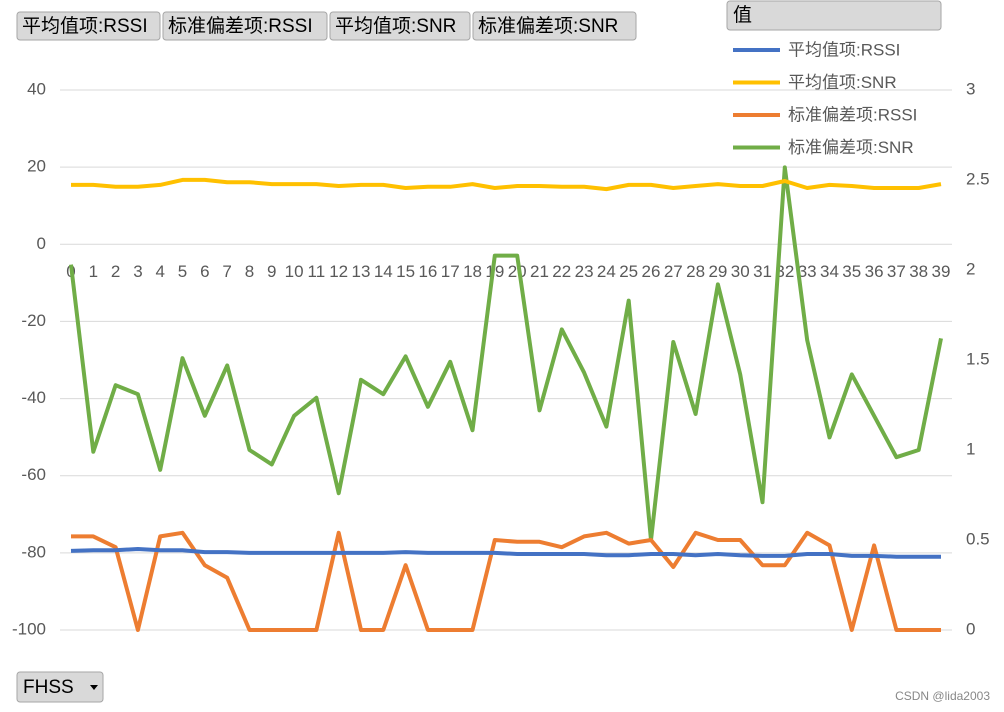 This screenshot has height=712, width=1004. I want to click on x-tick-label: 9, so click(271, 271).